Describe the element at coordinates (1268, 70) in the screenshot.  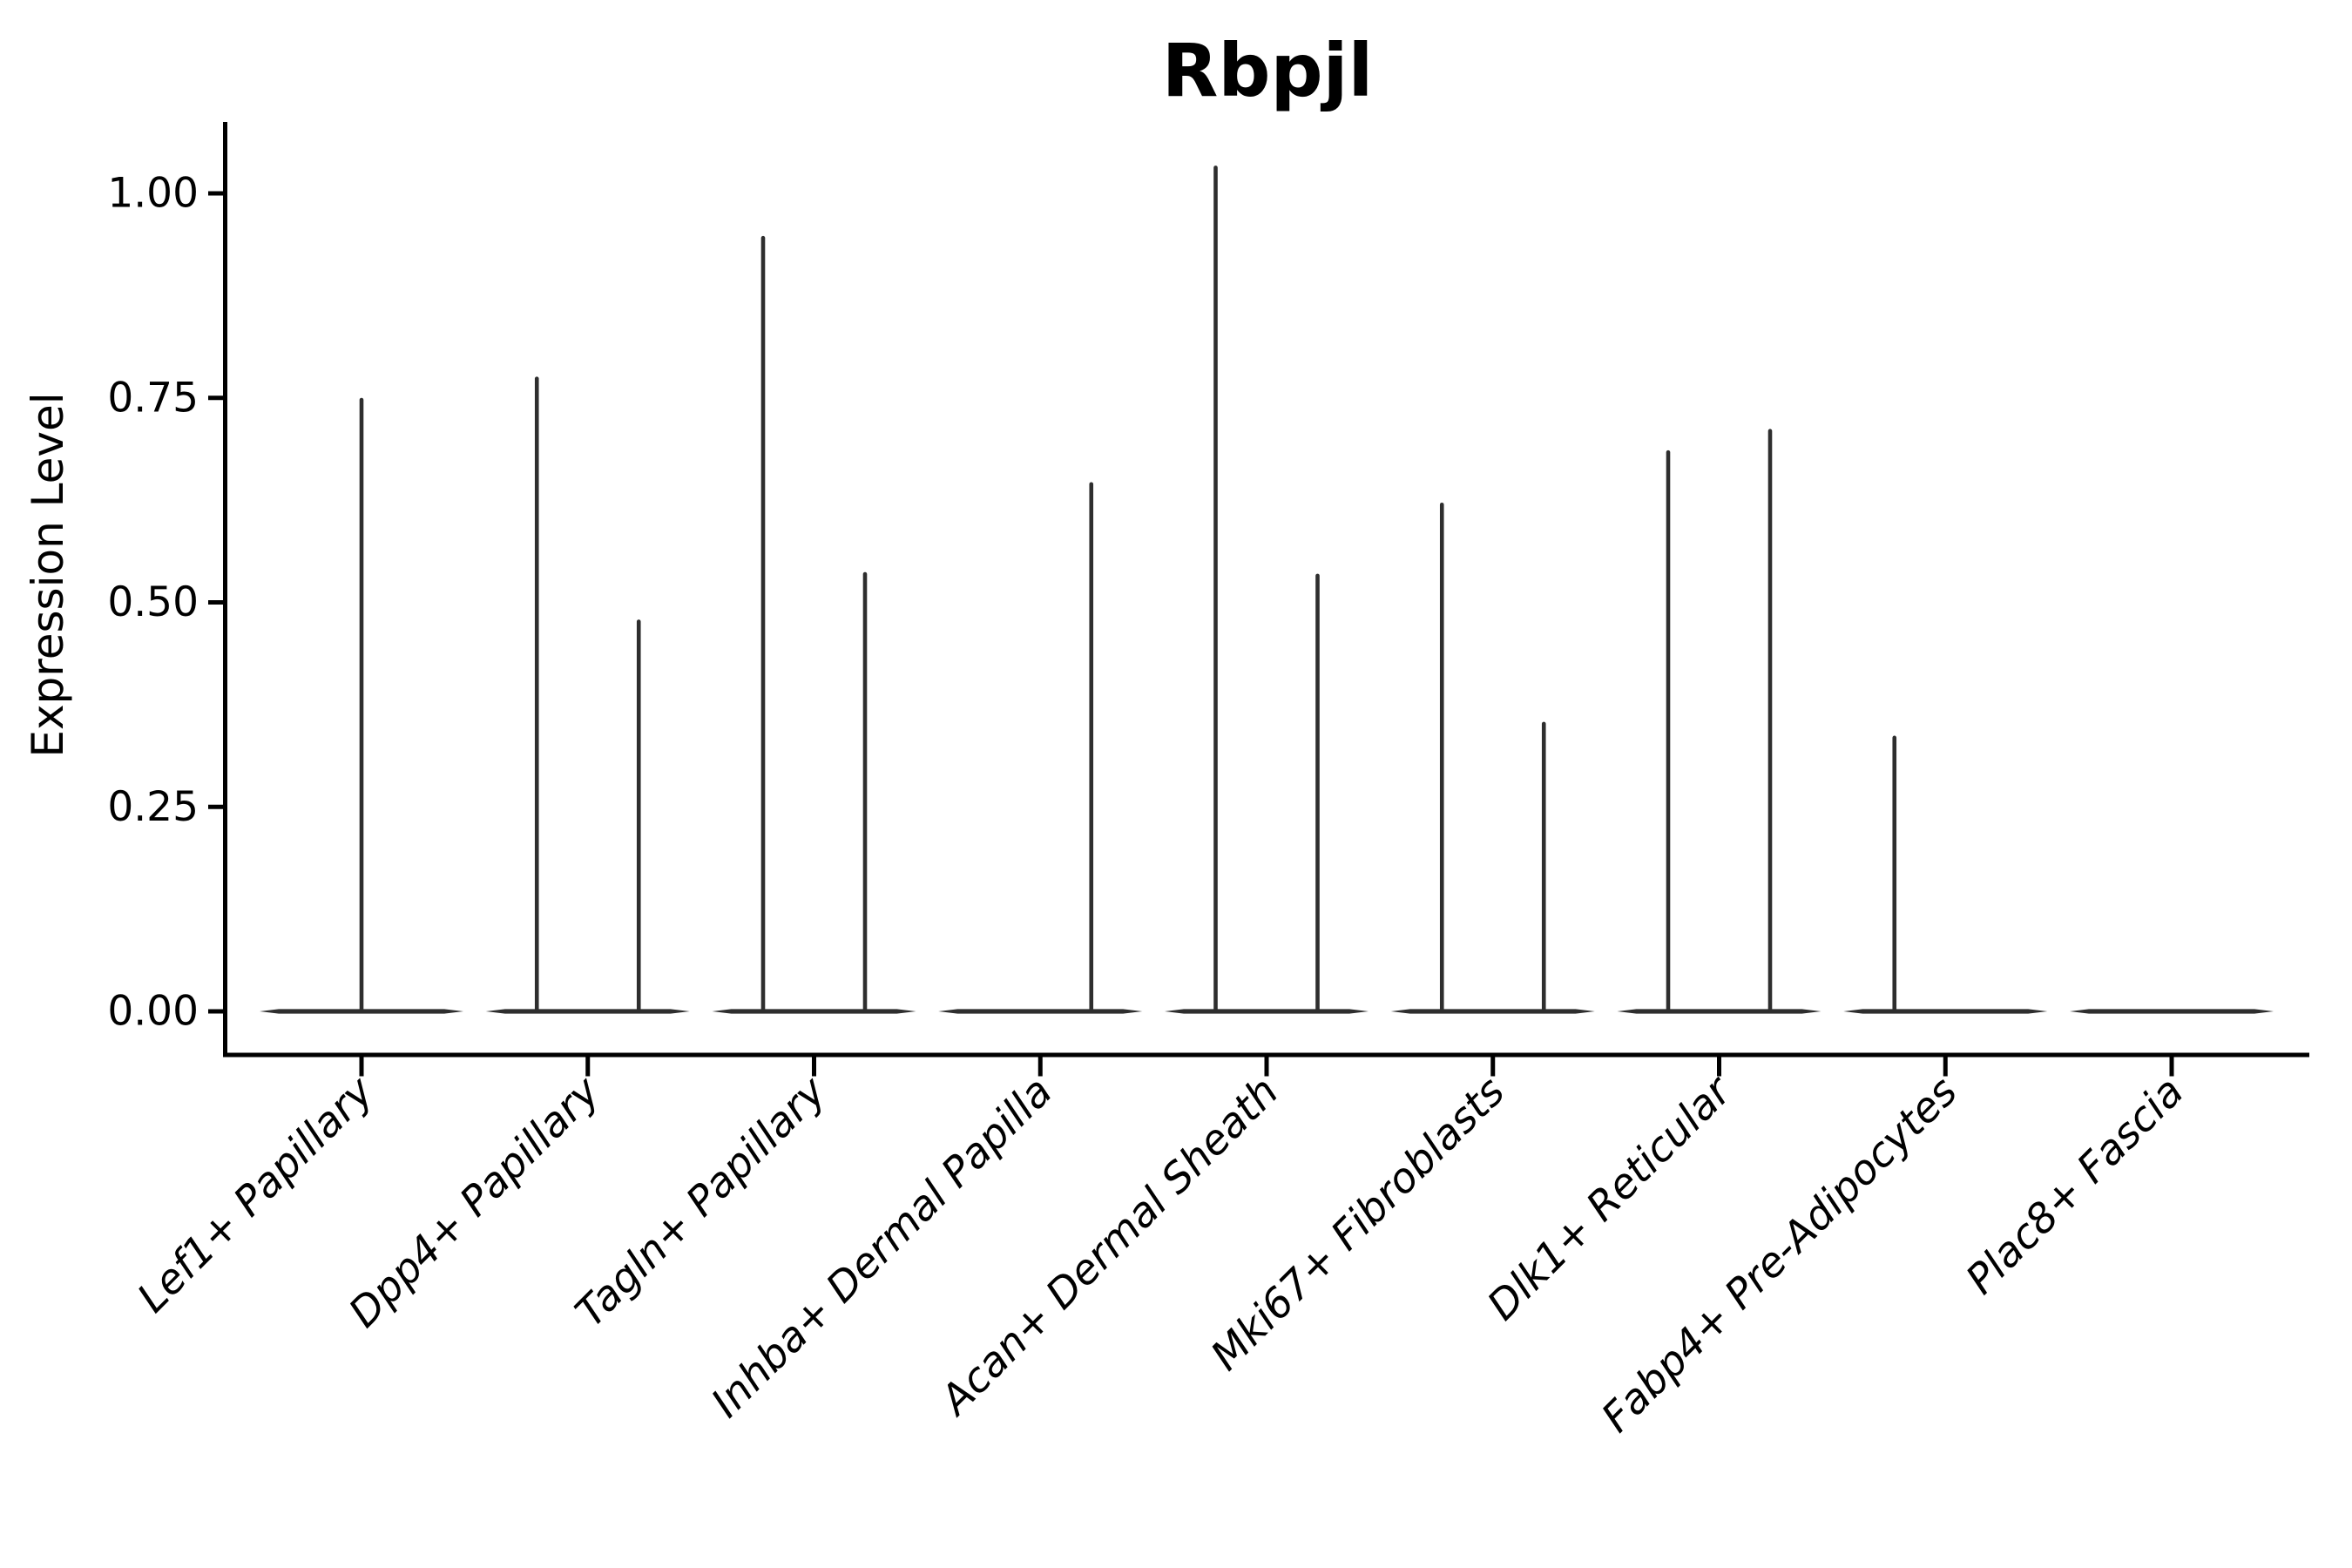
I see `chart-title: Rbpjl` at that location.